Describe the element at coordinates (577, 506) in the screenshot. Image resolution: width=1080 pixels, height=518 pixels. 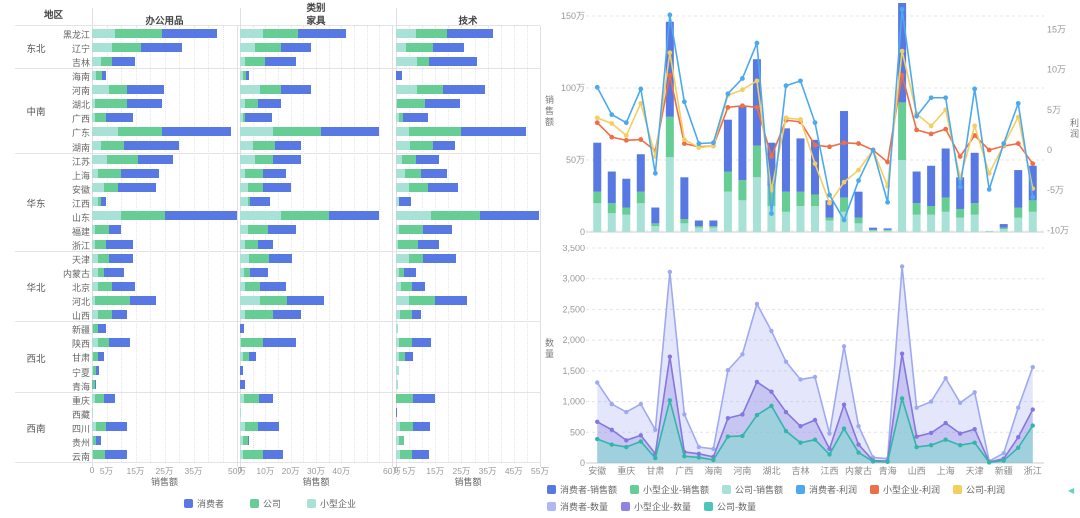
I see `legend-item: 消费者-数量` at that location.